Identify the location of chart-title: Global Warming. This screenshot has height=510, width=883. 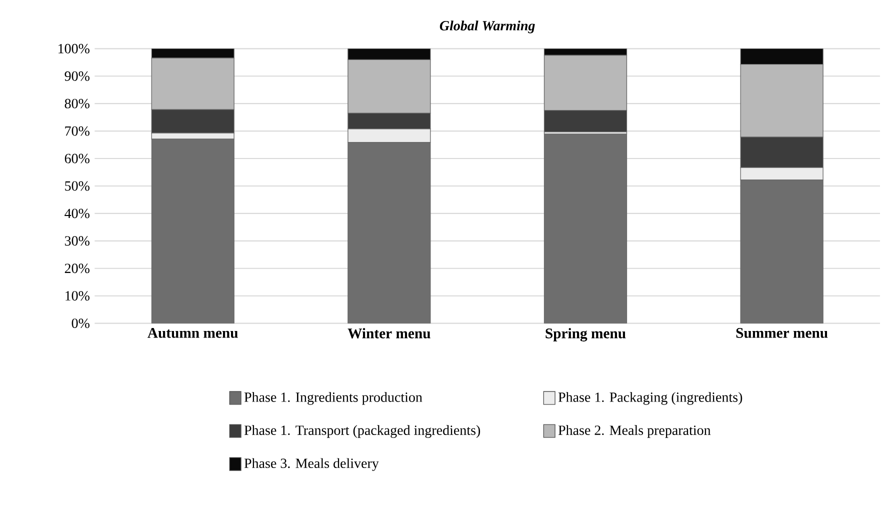
(487, 27).